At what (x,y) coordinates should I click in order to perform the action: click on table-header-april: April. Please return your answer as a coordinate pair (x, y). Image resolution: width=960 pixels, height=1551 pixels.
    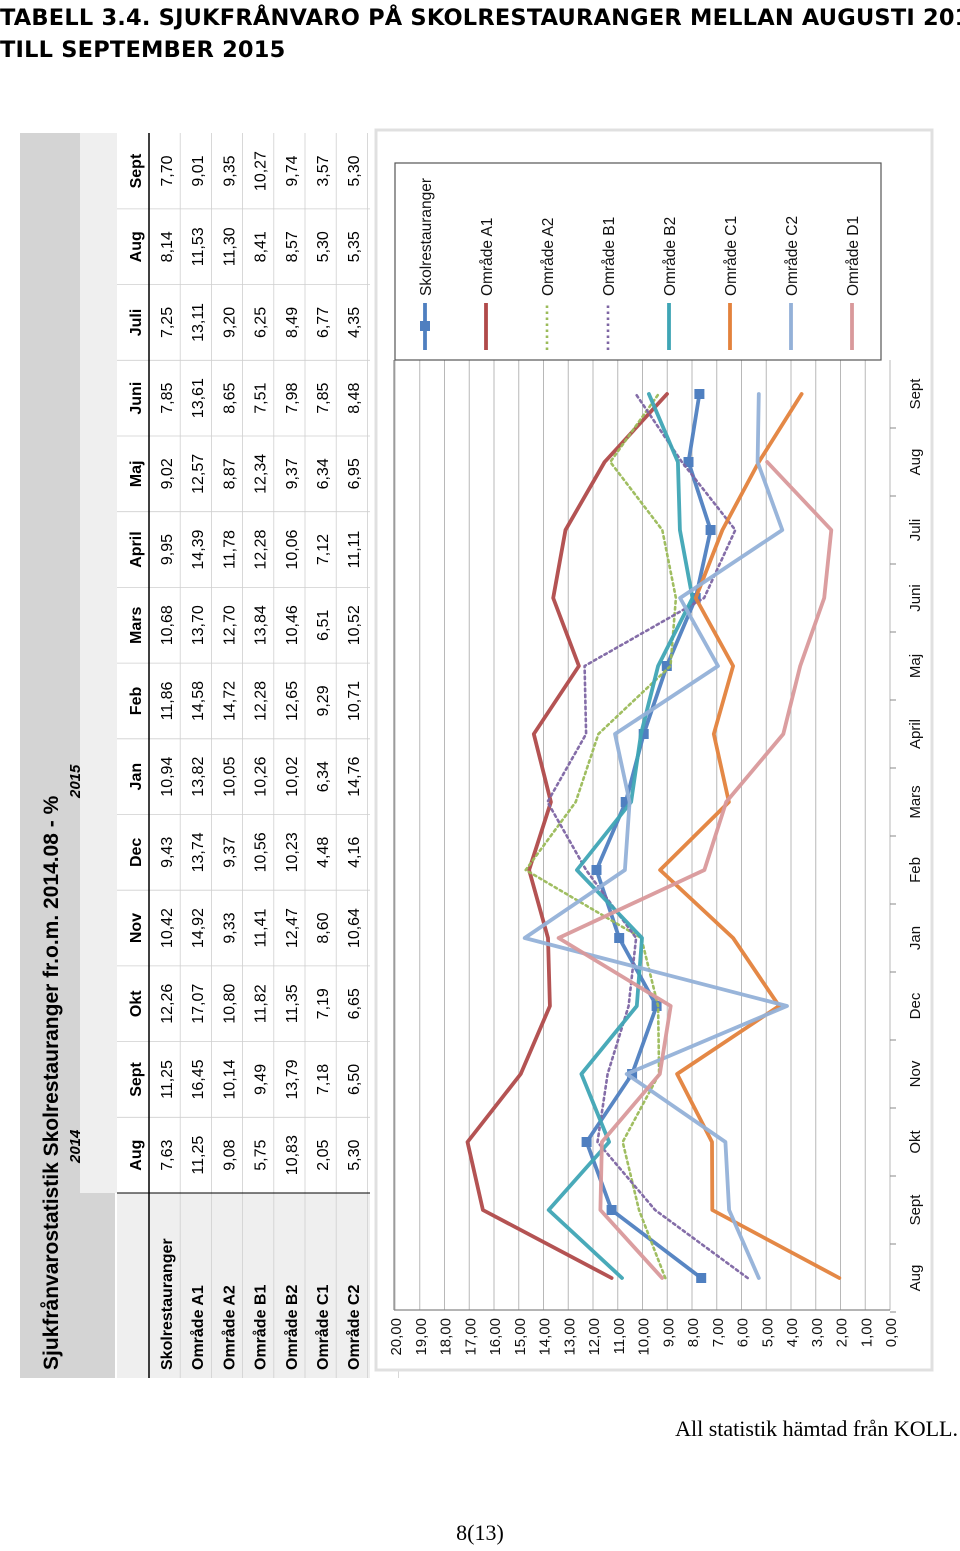
    Looking at the image, I should click on (136, 549).